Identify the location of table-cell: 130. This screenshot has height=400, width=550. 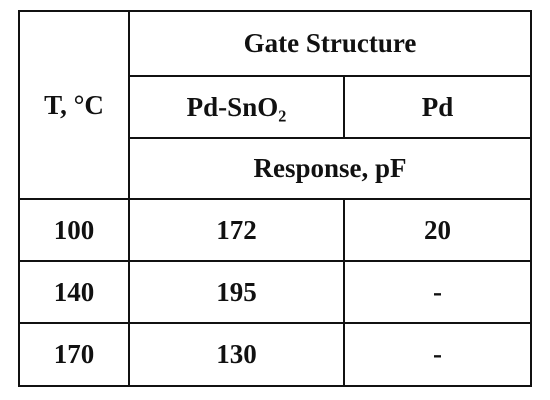
(236, 354).